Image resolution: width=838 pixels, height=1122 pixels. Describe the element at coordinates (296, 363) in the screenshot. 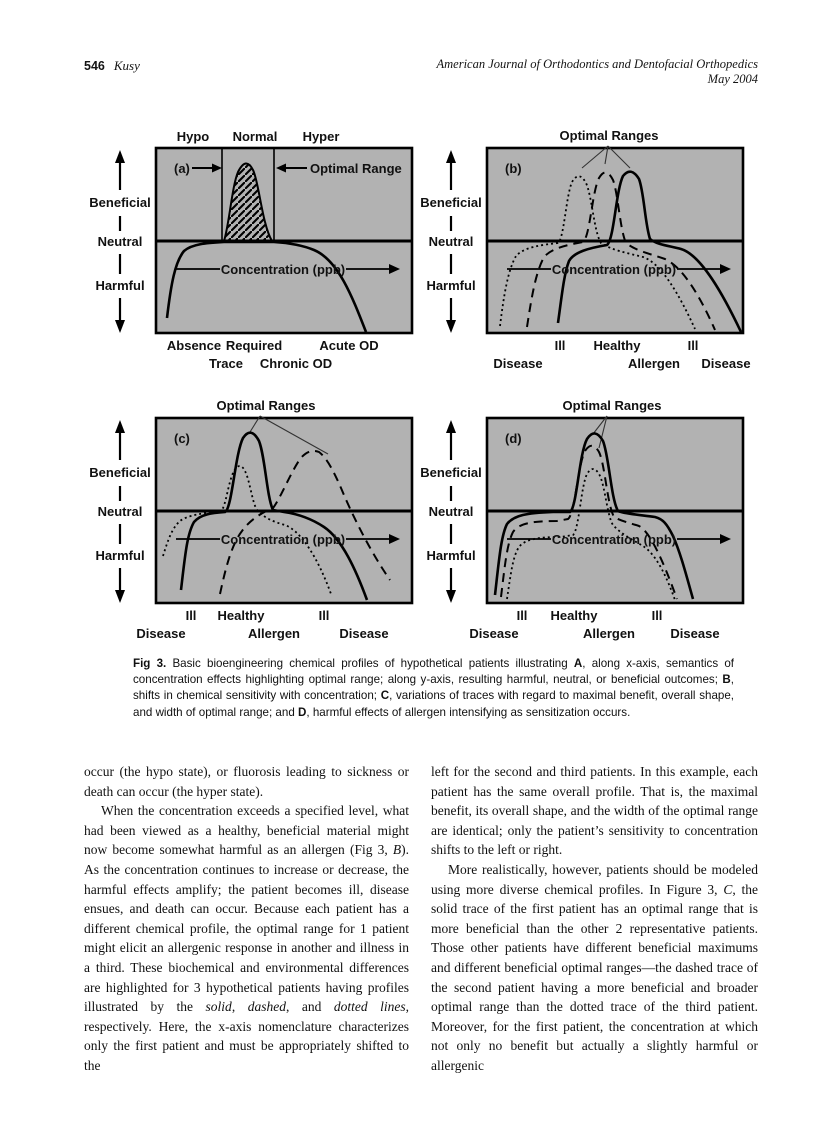

I see `label-chronic-od: Chronic OD` at that location.